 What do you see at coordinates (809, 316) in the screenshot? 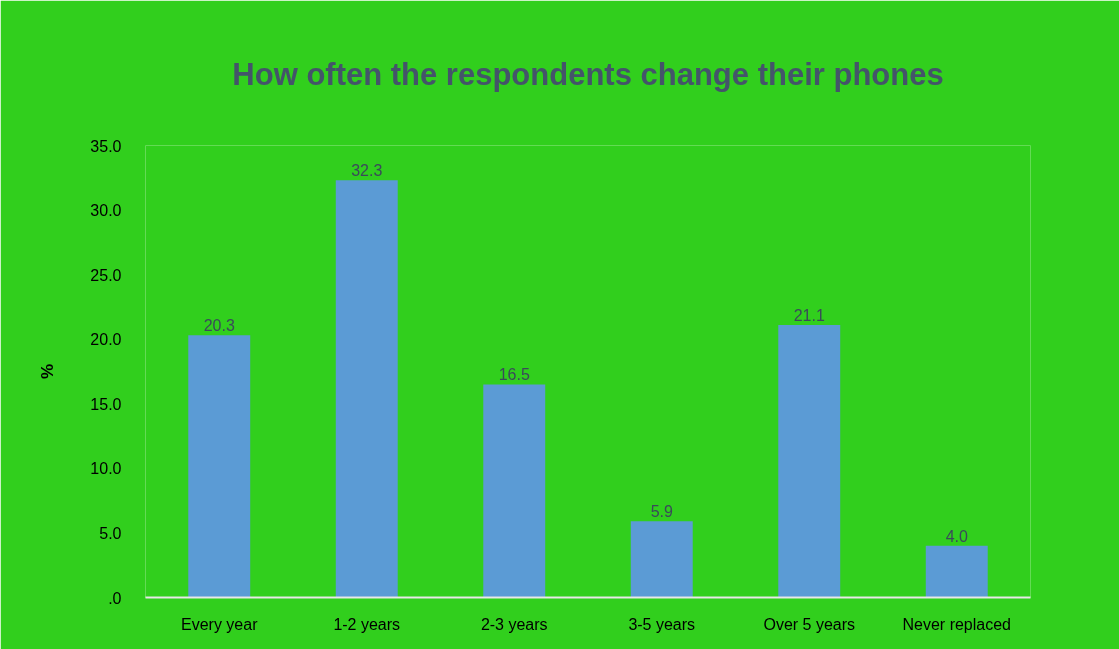
I see `data-label: 21.1` at bounding box center [809, 316].